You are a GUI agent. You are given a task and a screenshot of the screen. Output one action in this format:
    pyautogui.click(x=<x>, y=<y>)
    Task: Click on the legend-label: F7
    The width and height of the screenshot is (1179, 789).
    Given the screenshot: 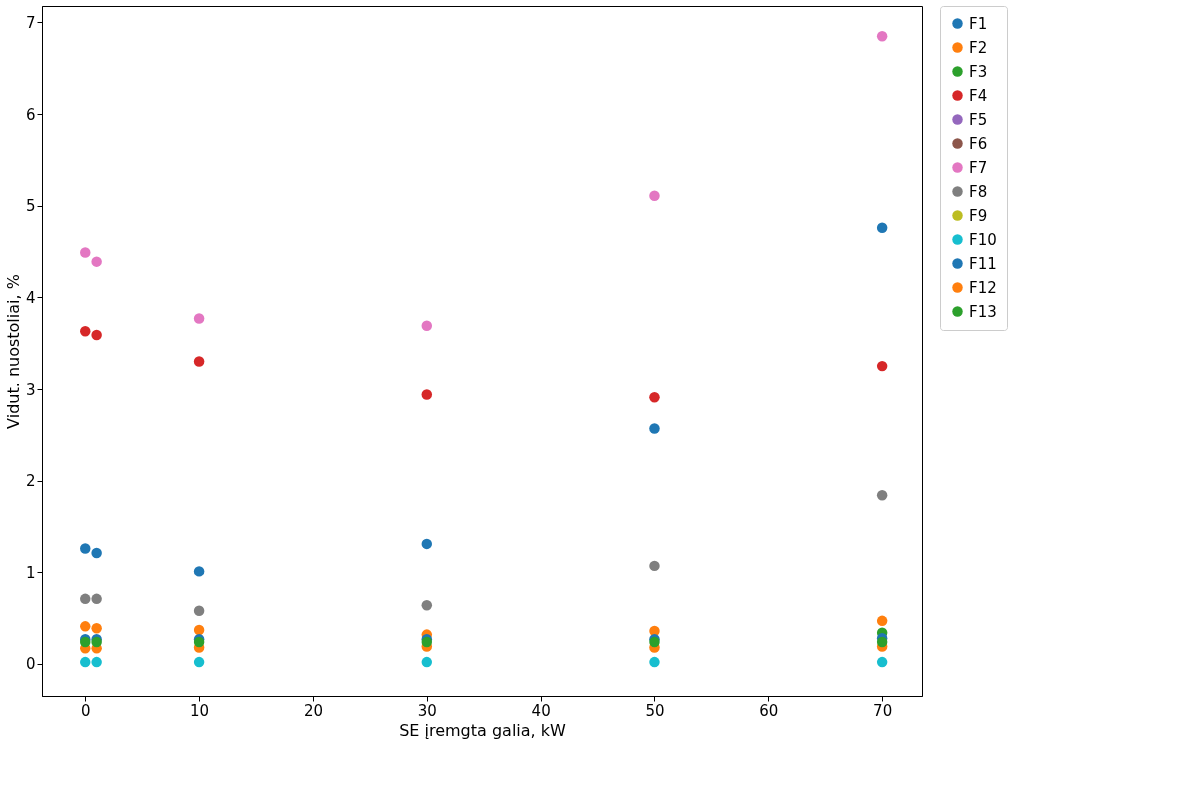 What is the action you would take?
    pyautogui.click(x=978, y=167)
    